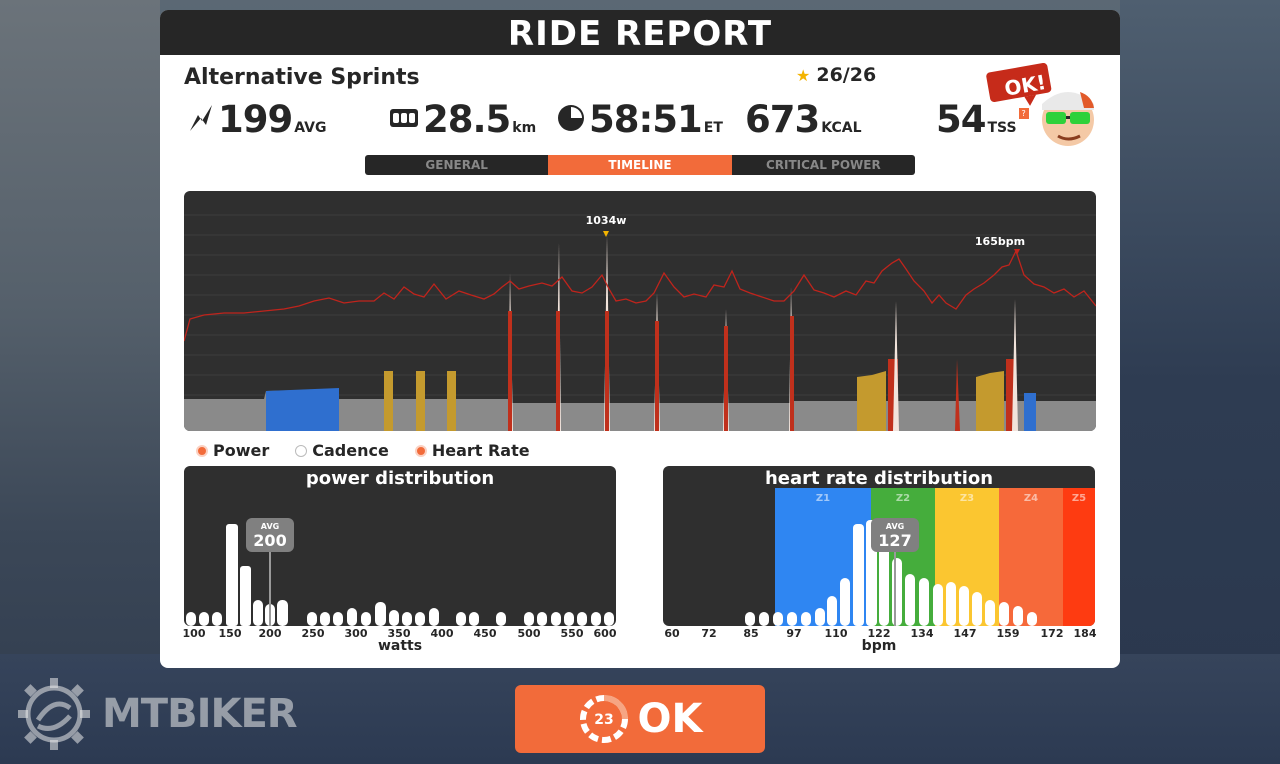  I want to click on hr-tick: 72, so click(709, 633).